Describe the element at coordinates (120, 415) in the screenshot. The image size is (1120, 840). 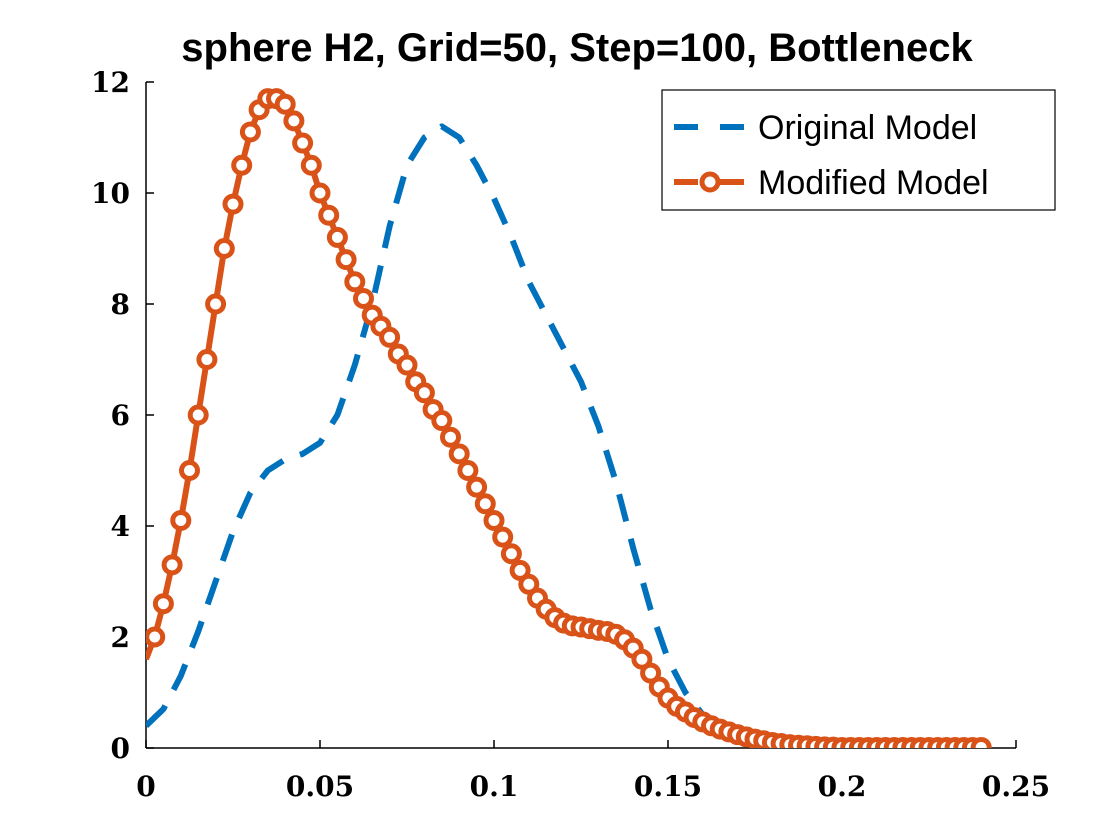
I see `y-tick-label: 6` at that location.